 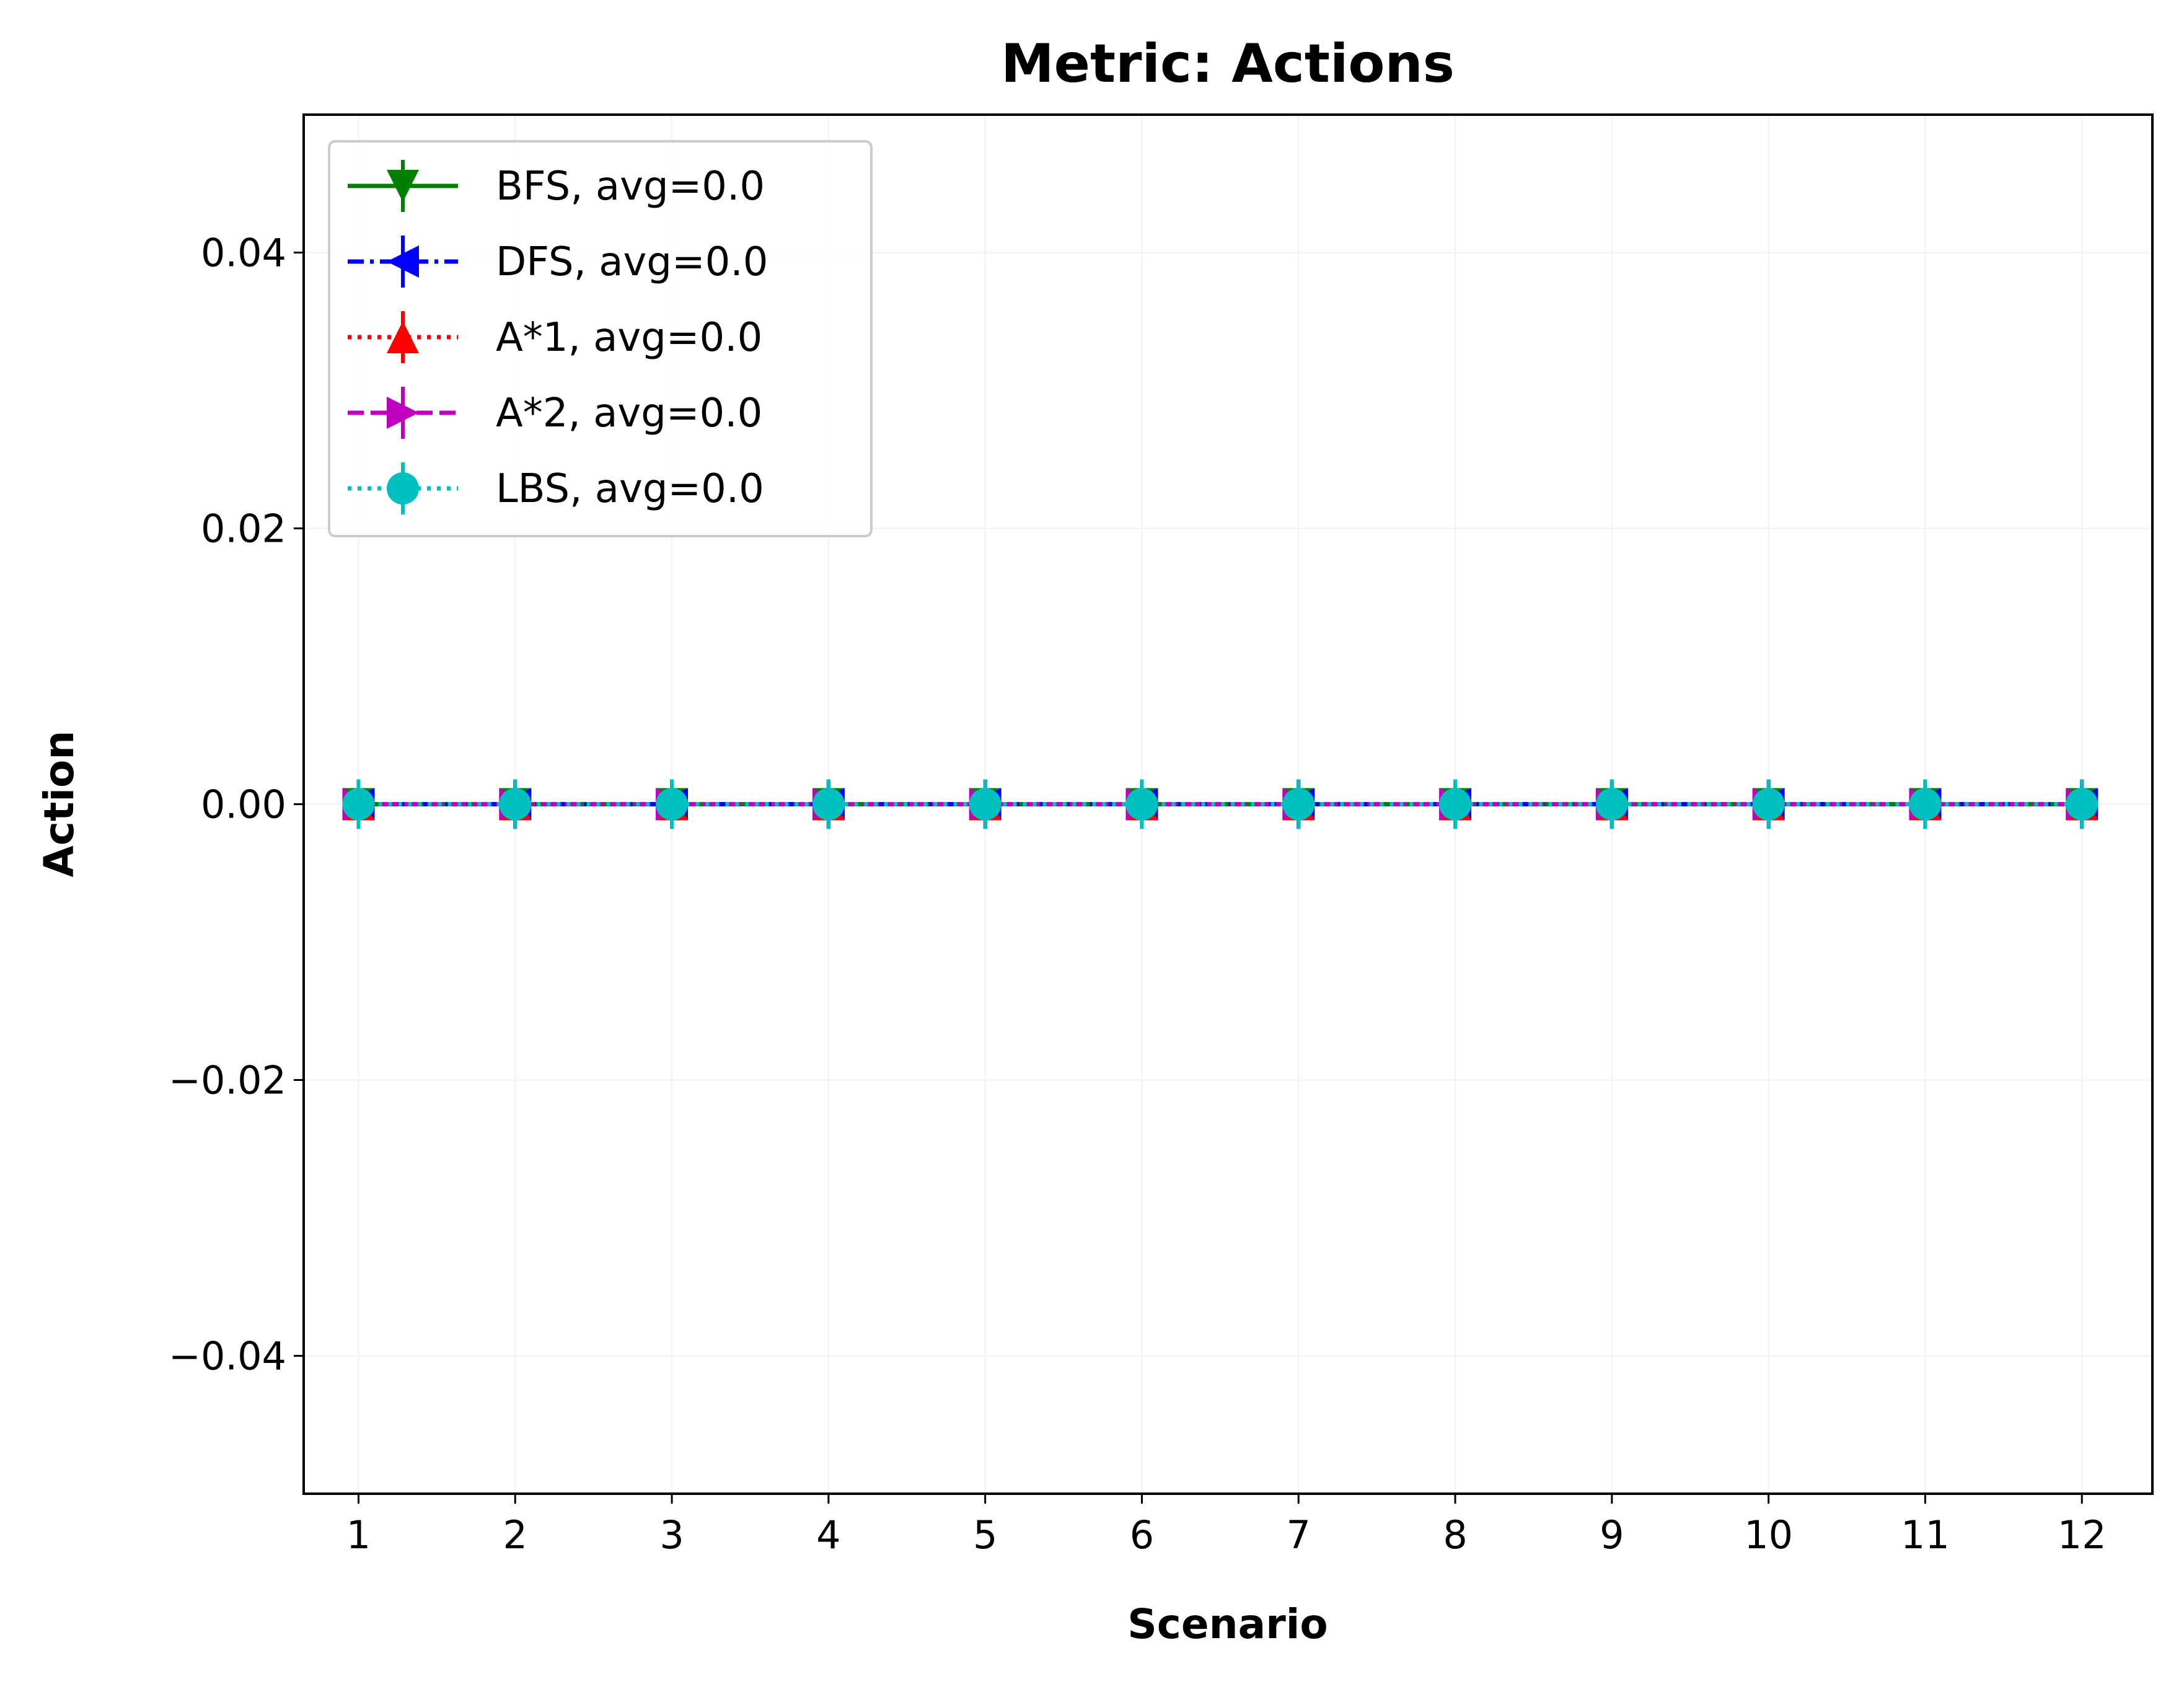 I want to click on x-axis-title: Scenario, so click(x=1227, y=1624).